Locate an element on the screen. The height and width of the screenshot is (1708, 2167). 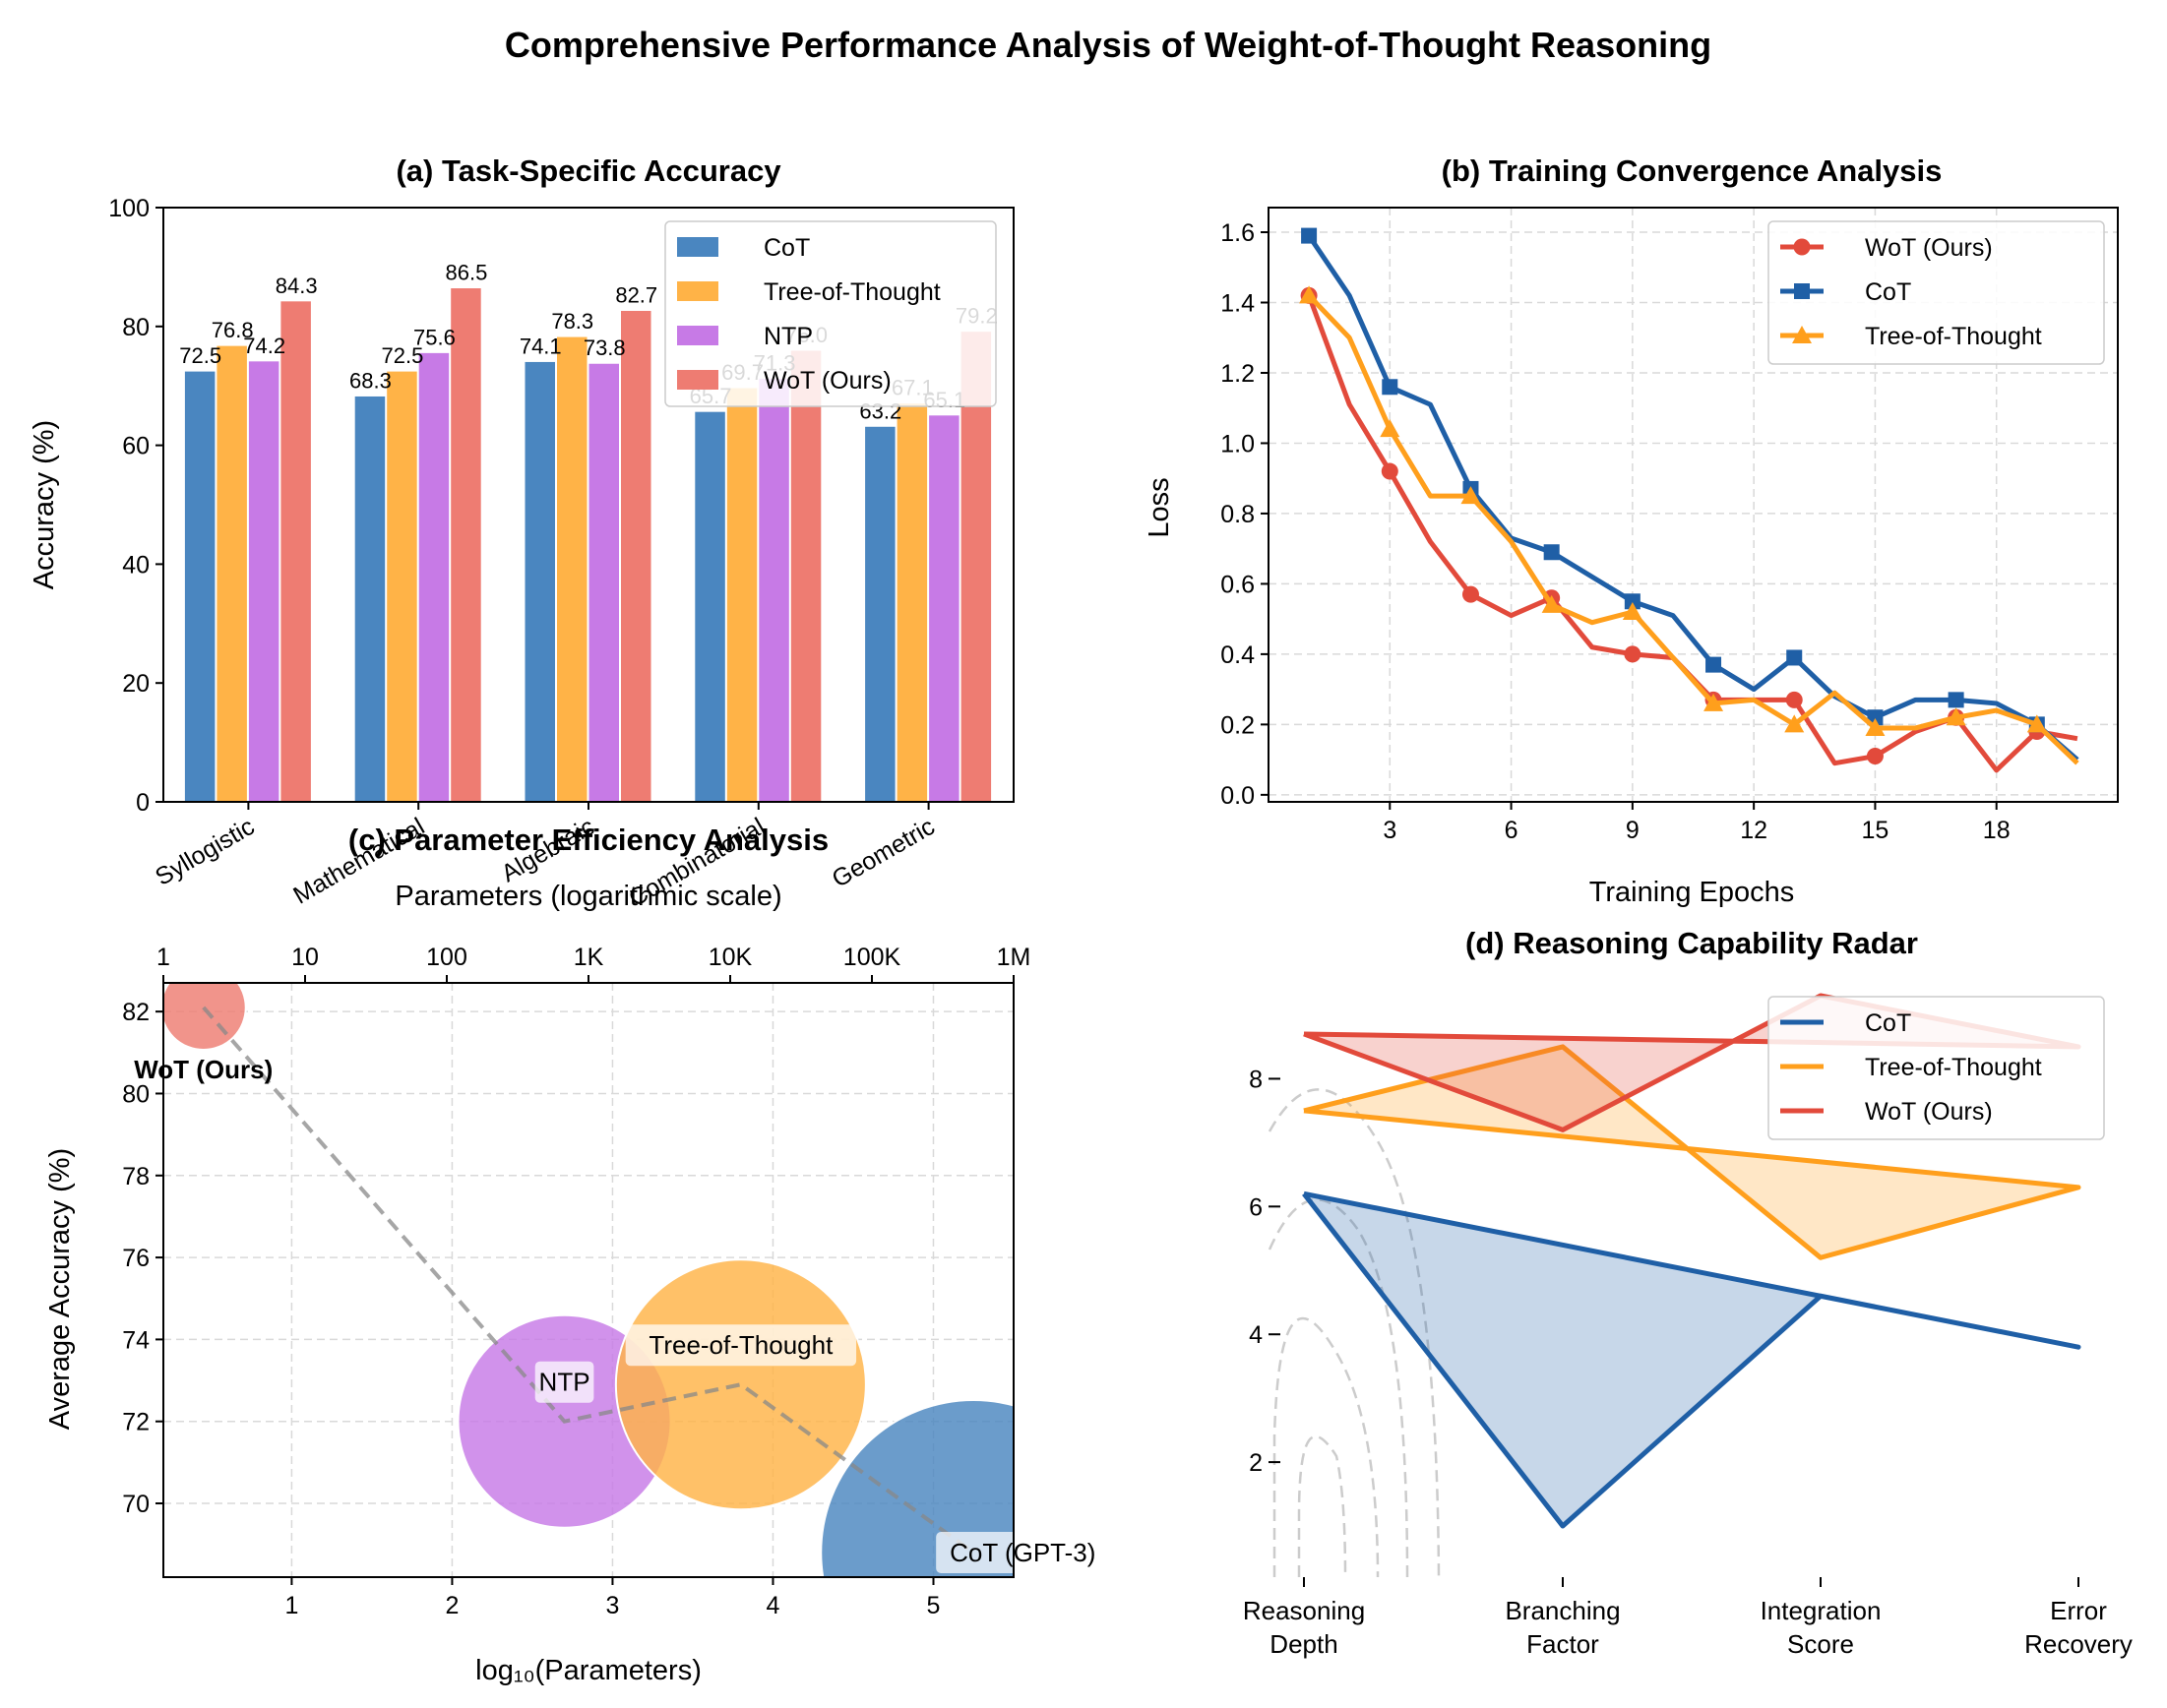
y-tick-label: 40 is located at coordinates (136, 565).